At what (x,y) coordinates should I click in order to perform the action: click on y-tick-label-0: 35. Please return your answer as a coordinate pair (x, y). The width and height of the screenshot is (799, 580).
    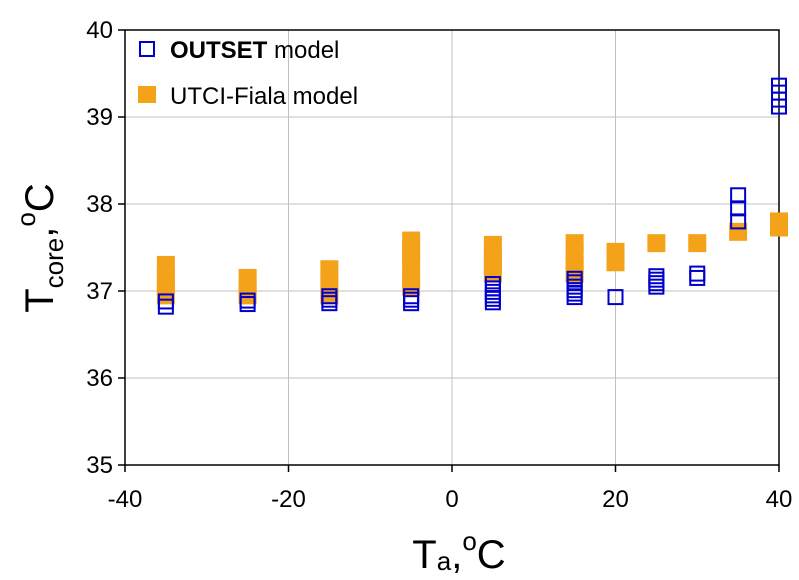
    Looking at the image, I should click on (99, 465).